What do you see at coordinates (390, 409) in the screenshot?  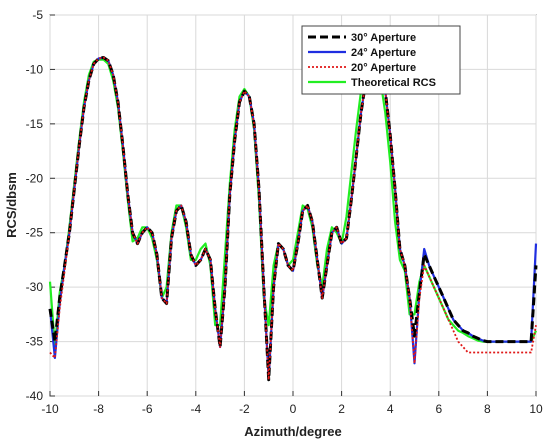 I see `x-tick-label: 4` at bounding box center [390, 409].